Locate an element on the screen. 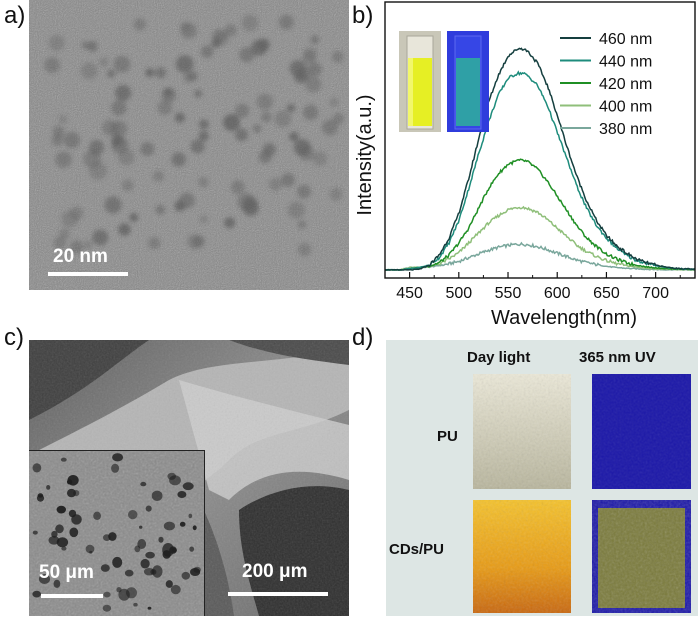  cds-pu-daylight-photo is located at coordinates (522, 556).